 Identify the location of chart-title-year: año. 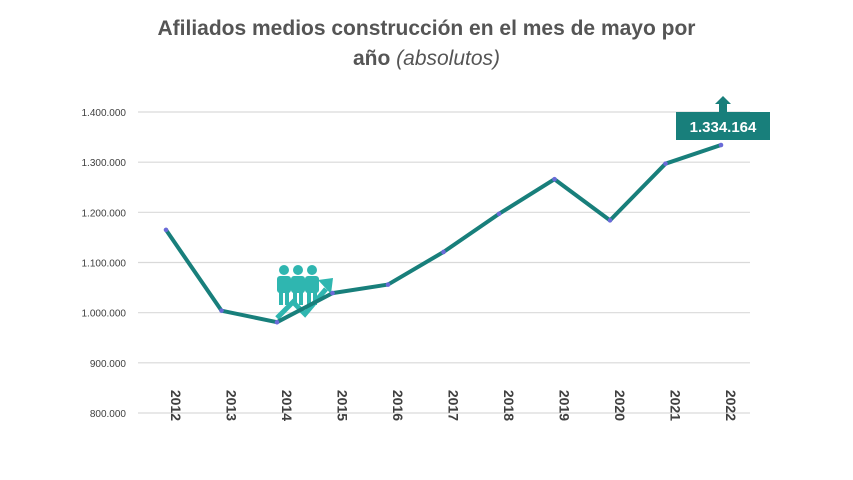
(371, 58).